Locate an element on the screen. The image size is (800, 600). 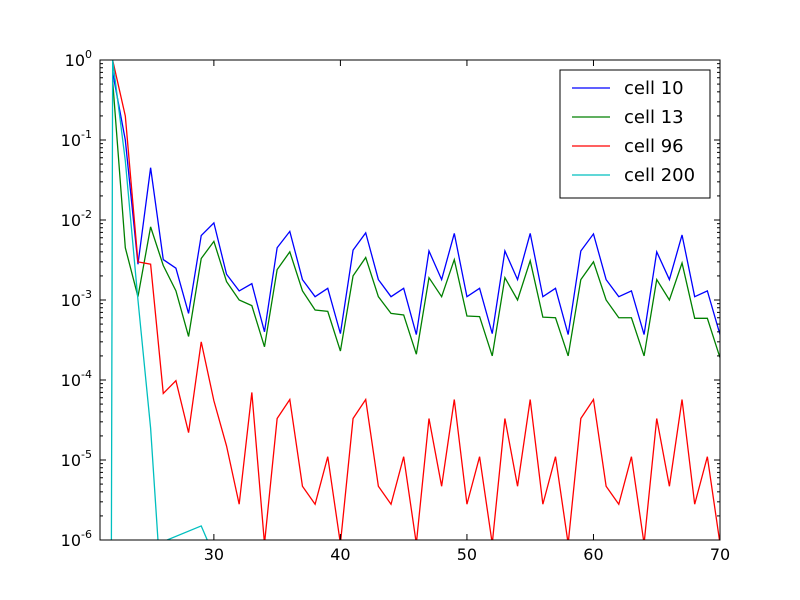
x-tick-label: 70 is located at coordinates (720, 554).